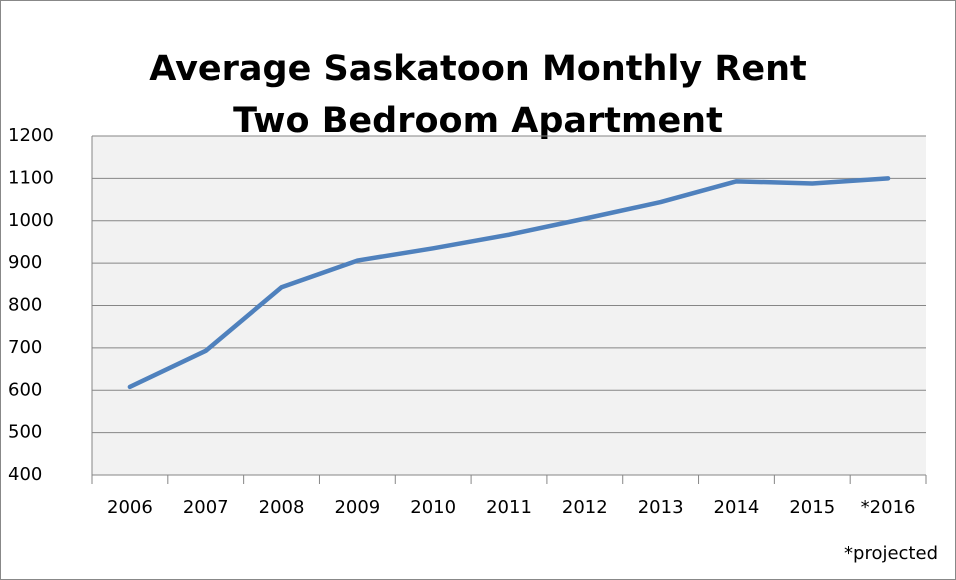  What do you see at coordinates (25, 432) in the screenshot?
I see `y-tick-label: 500` at bounding box center [25, 432].